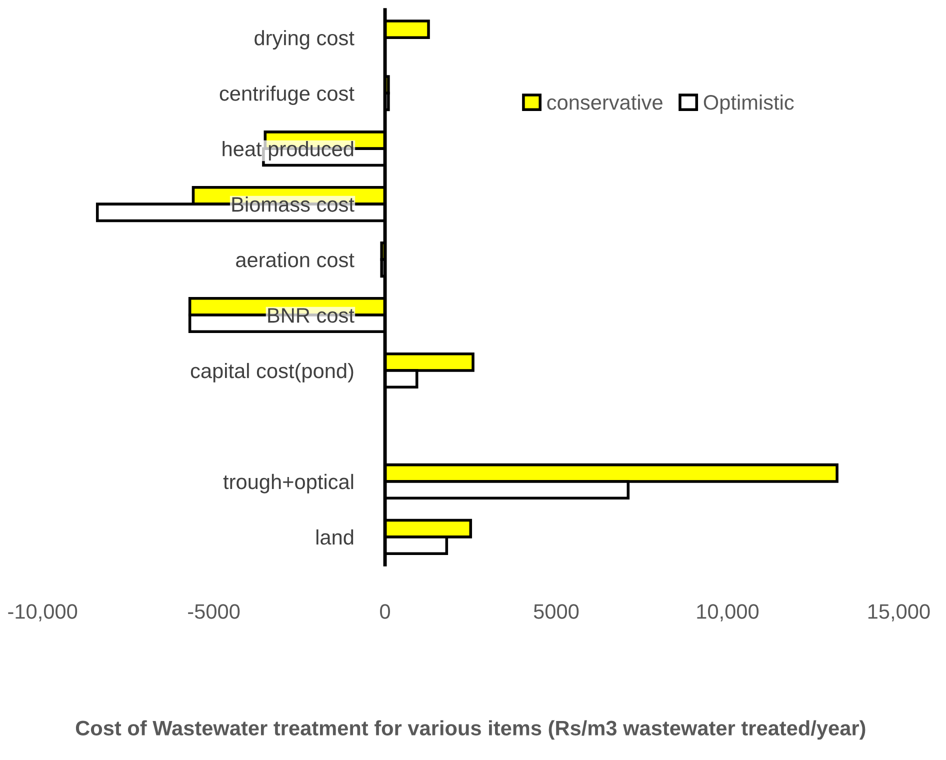  What do you see at coordinates (295, 260) in the screenshot?
I see `y-tick-label: aeration cost` at bounding box center [295, 260].